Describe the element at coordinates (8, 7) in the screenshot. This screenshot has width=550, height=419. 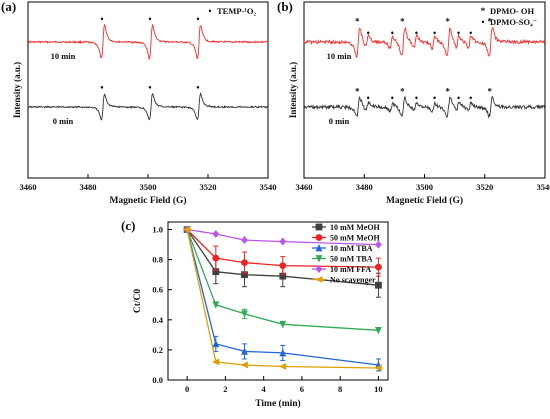
I see `panel-label: (a)` at that location.